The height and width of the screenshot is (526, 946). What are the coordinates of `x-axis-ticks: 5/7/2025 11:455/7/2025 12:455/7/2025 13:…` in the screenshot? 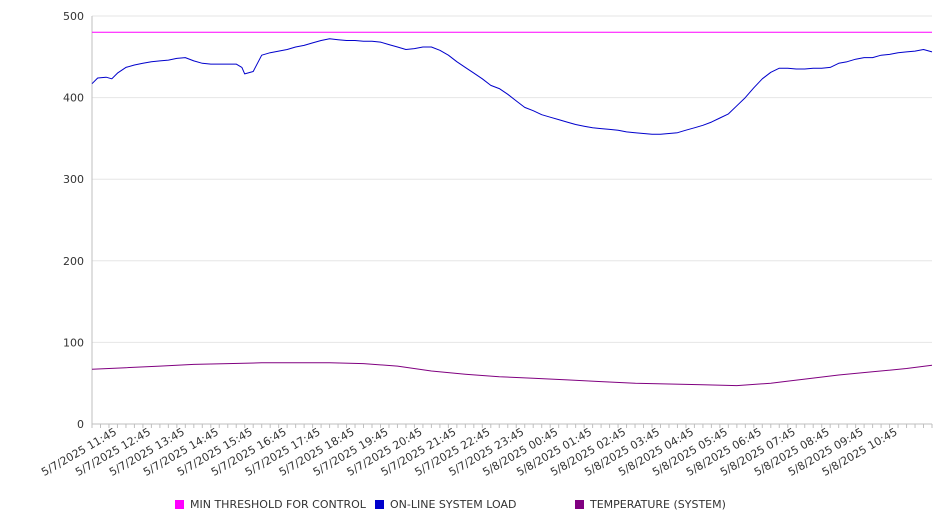 It's located at (469, 452).